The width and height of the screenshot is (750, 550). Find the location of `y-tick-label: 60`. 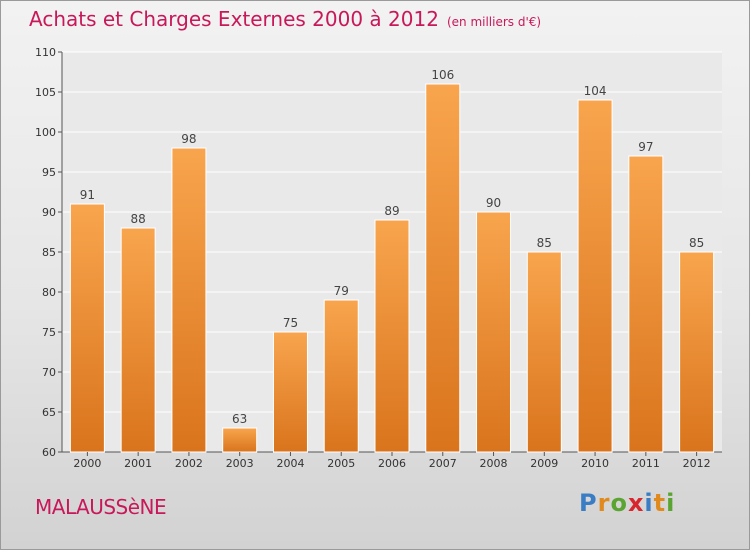

y-tick-label: 60 is located at coordinates (49, 452).